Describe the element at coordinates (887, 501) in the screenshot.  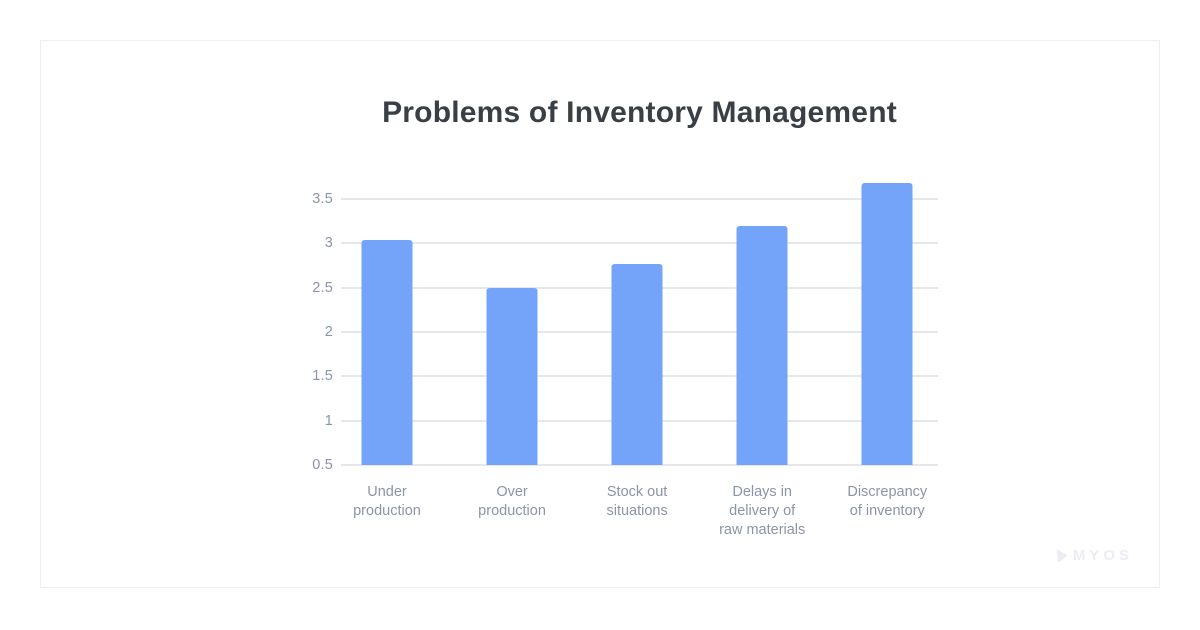
I see `x-axis-category-label: Discrepancy of inventory` at that location.